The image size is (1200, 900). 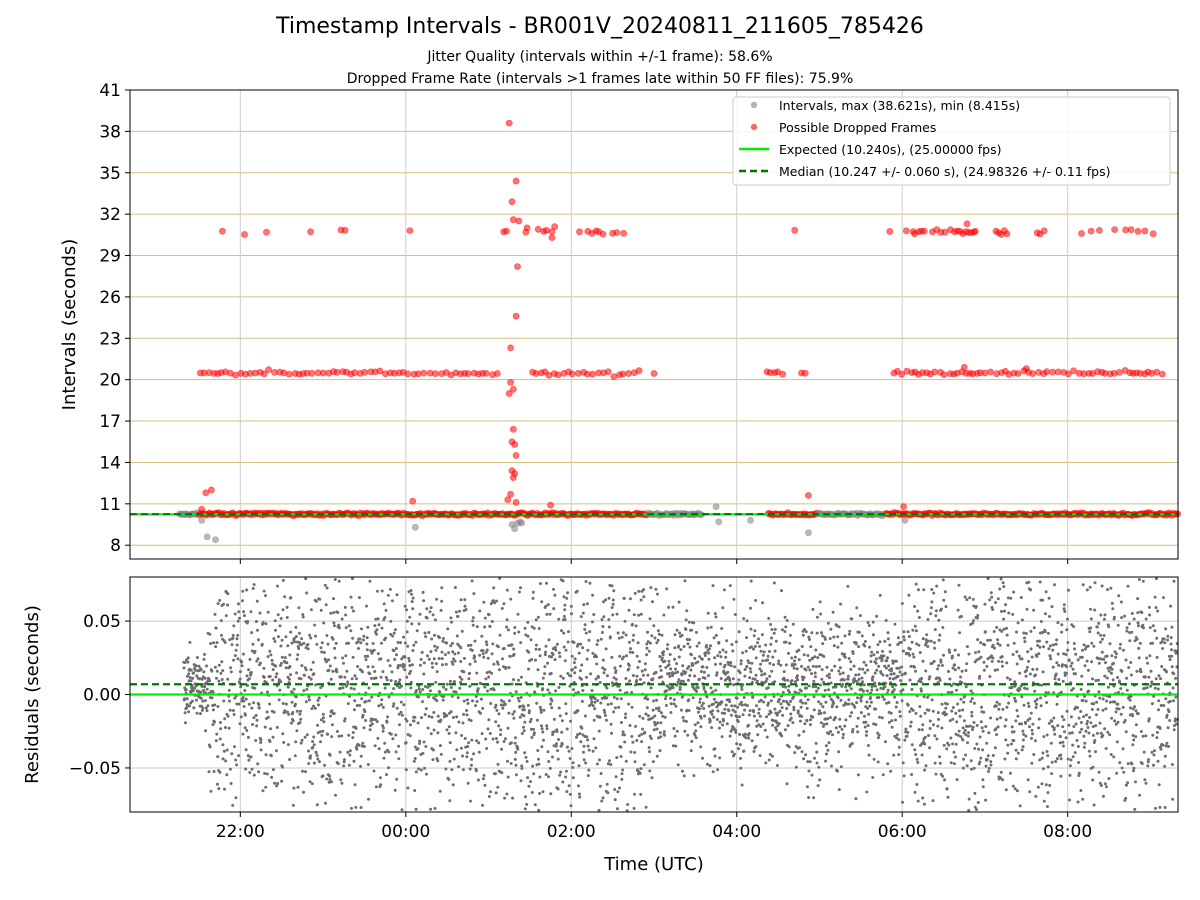 What do you see at coordinates (843, 127) in the screenshot?
I see `legend-item-dropped: Possible Dropped Frames` at bounding box center [843, 127].